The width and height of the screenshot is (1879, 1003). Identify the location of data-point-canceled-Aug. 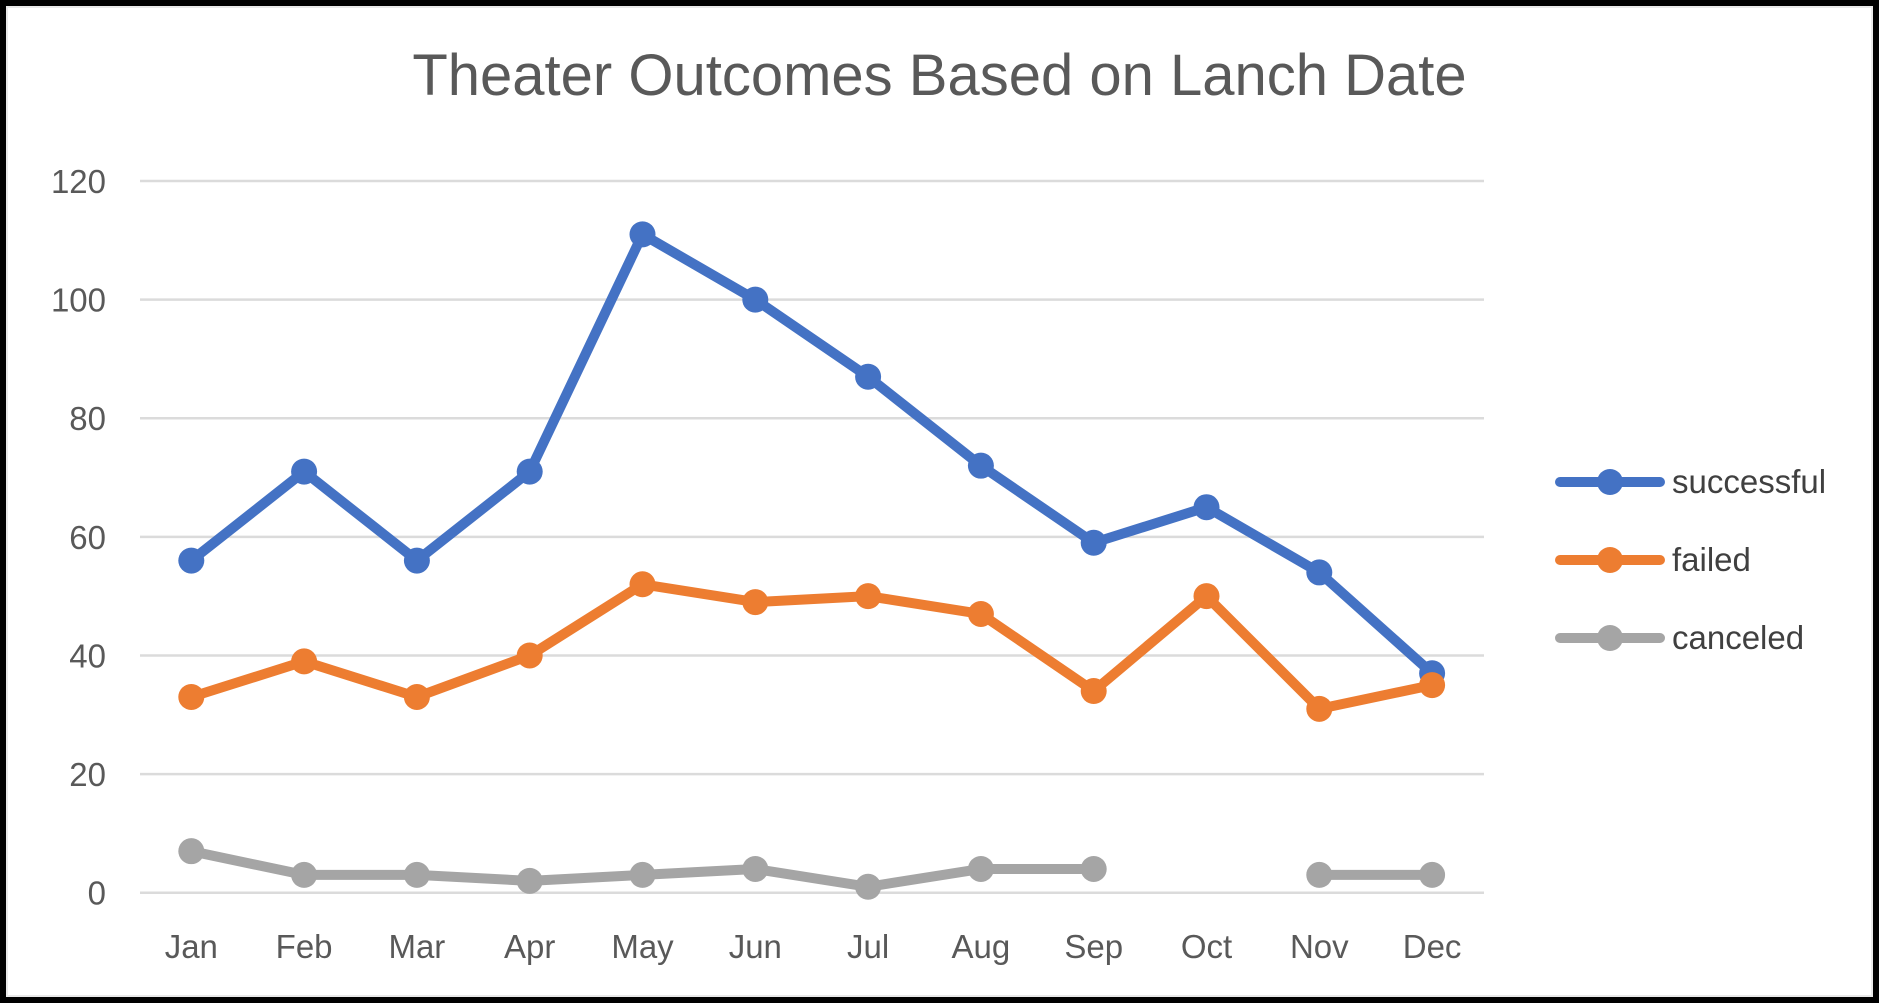
(980, 868).